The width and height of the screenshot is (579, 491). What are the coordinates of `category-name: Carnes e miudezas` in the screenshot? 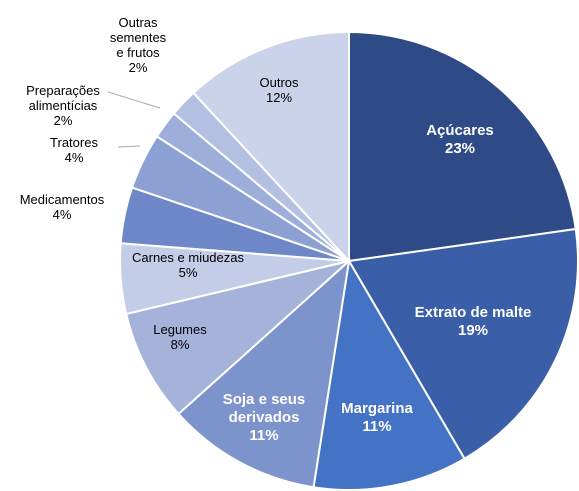 It's located at (188, 257).